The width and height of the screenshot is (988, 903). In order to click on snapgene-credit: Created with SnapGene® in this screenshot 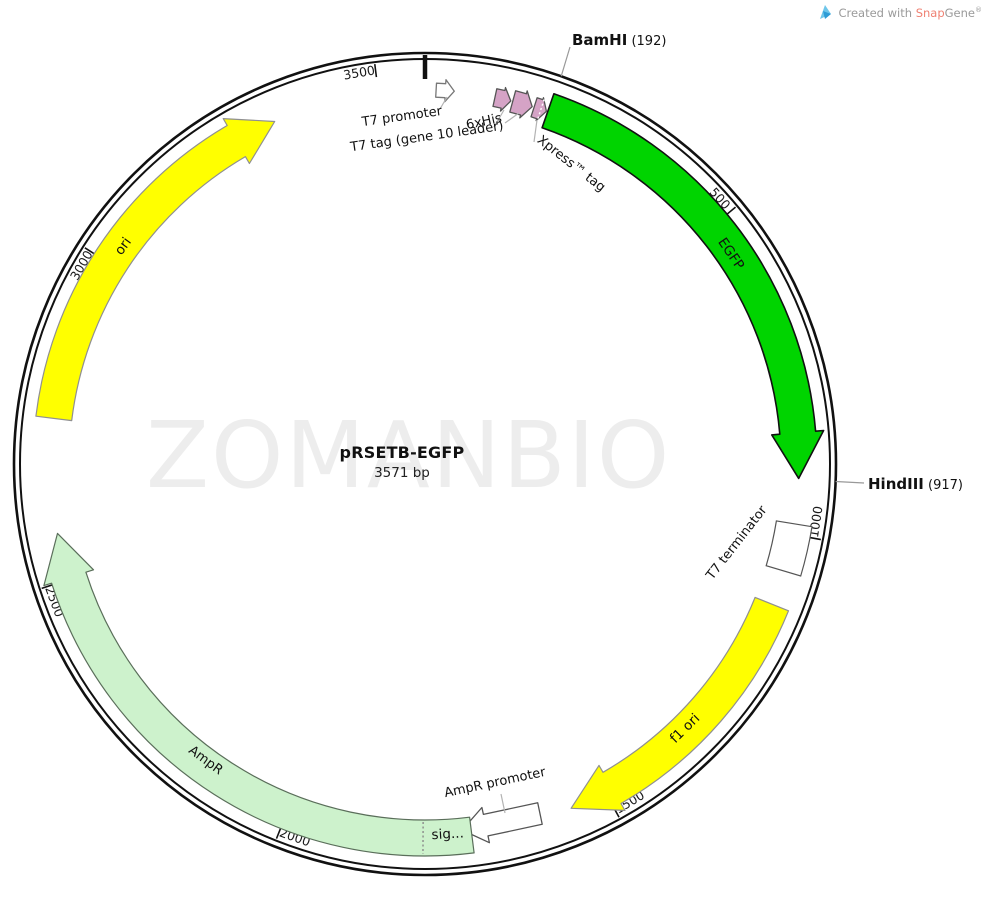, I will do `click(900, 12)`.